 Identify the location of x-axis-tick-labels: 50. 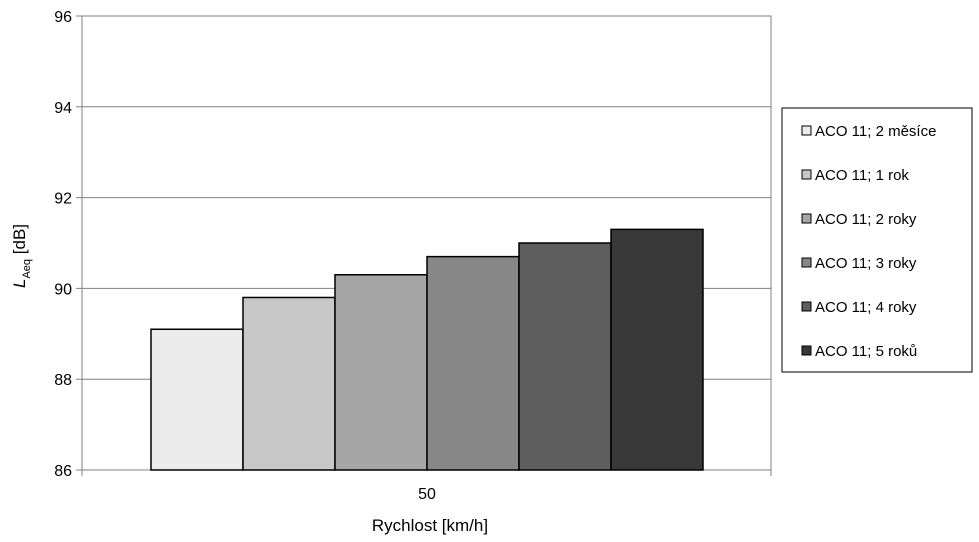
(426, 486).